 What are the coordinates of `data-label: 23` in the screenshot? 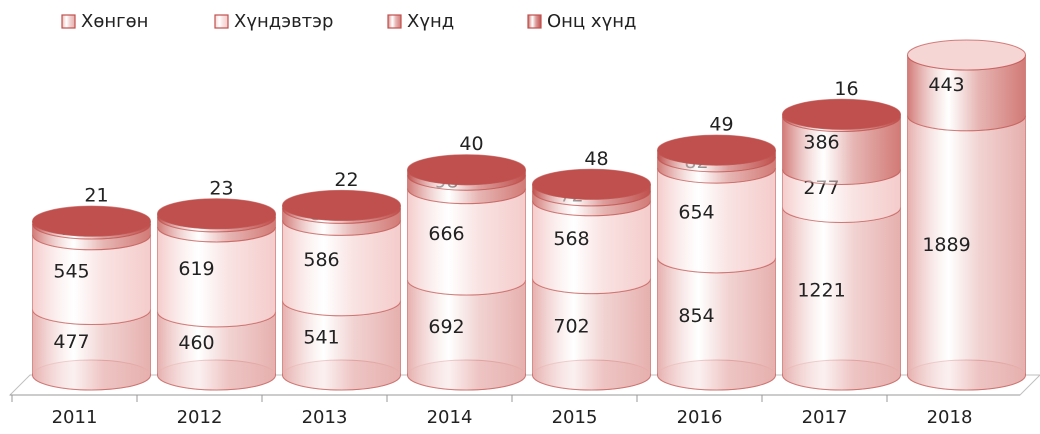 It's located at (221, 188).